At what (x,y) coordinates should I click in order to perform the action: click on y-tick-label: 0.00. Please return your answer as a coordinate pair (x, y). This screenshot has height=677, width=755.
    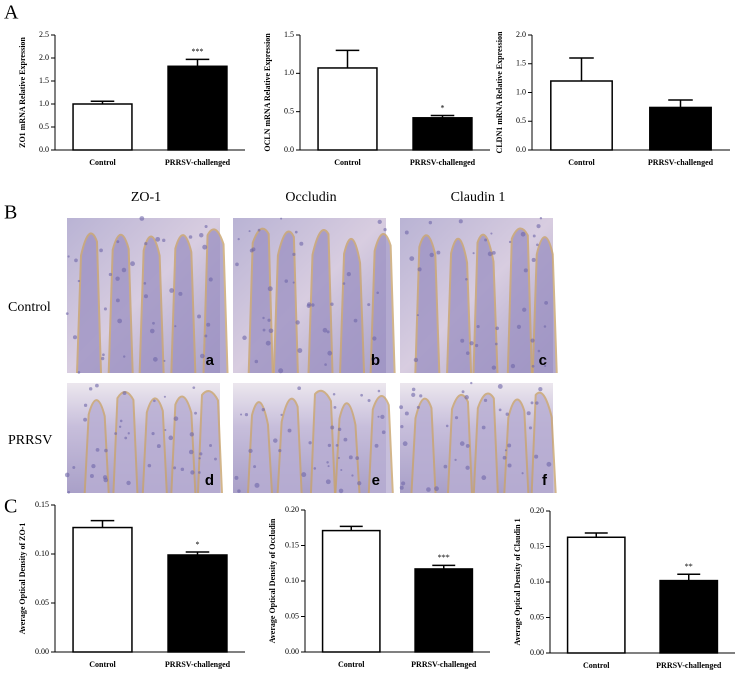
    Looking at the image, I should click on (537, 652).